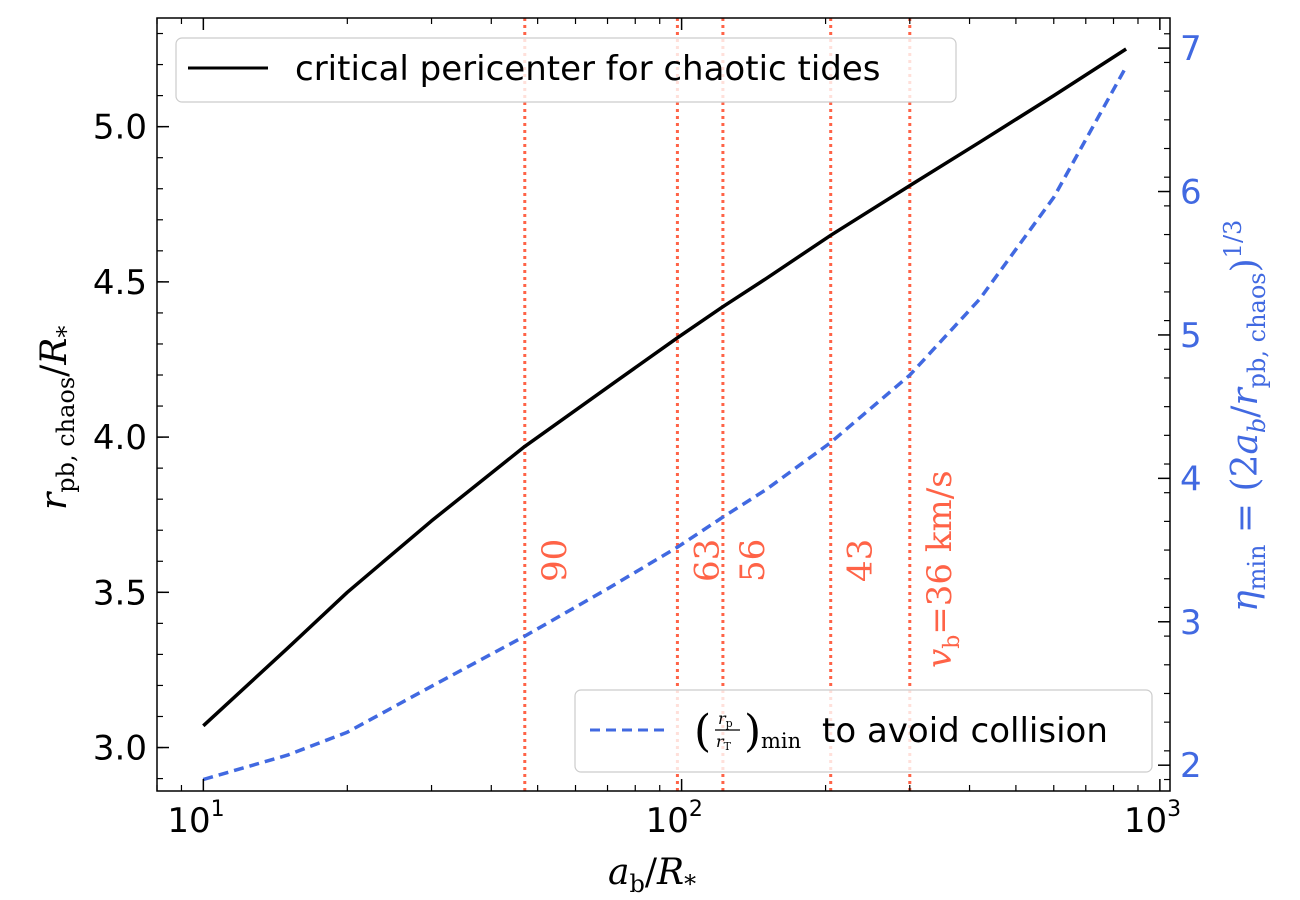  I want to click on legend-lower-paren-right: ), so click(752, 731).